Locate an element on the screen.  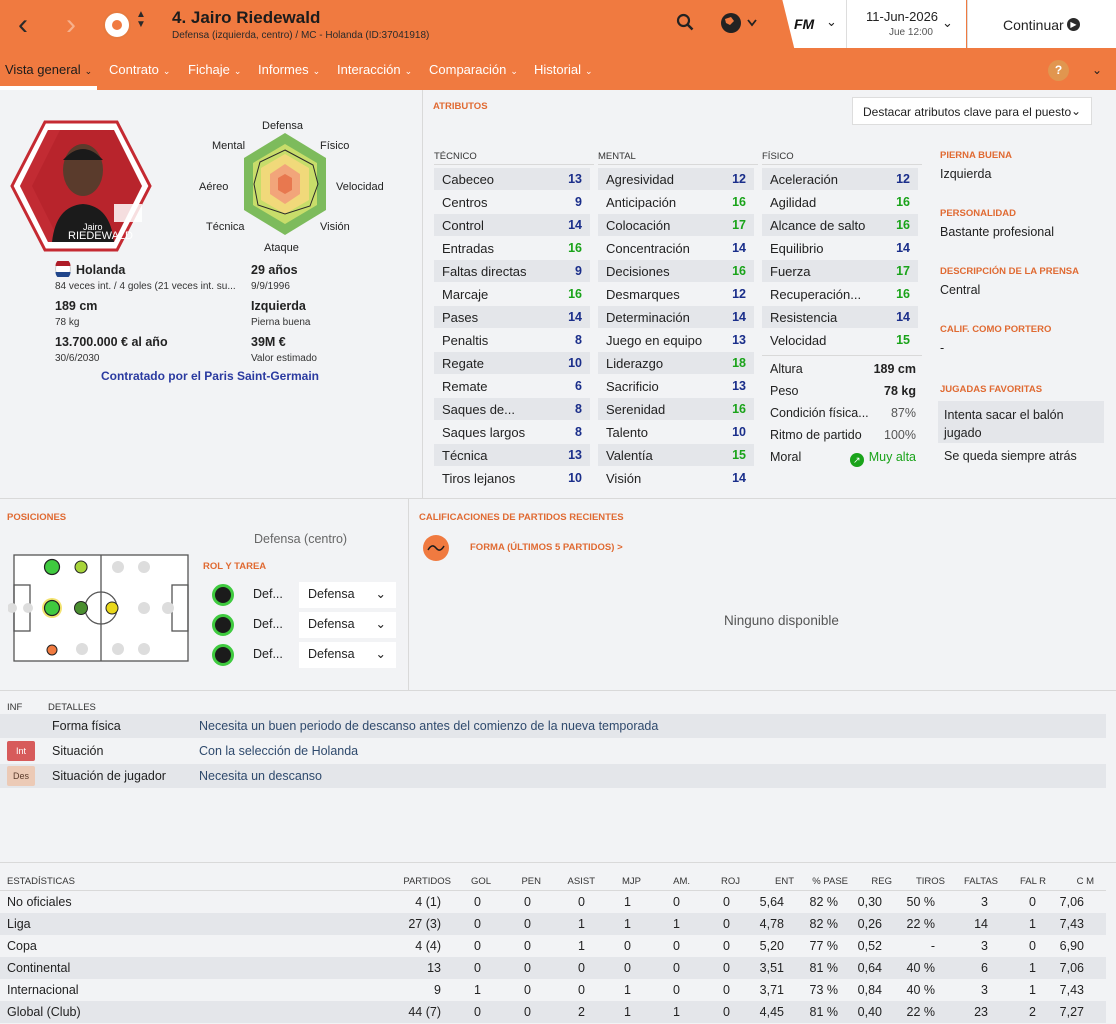
fisico-attribute-row: Agilidad 16 is located at coordinates (840, 202).